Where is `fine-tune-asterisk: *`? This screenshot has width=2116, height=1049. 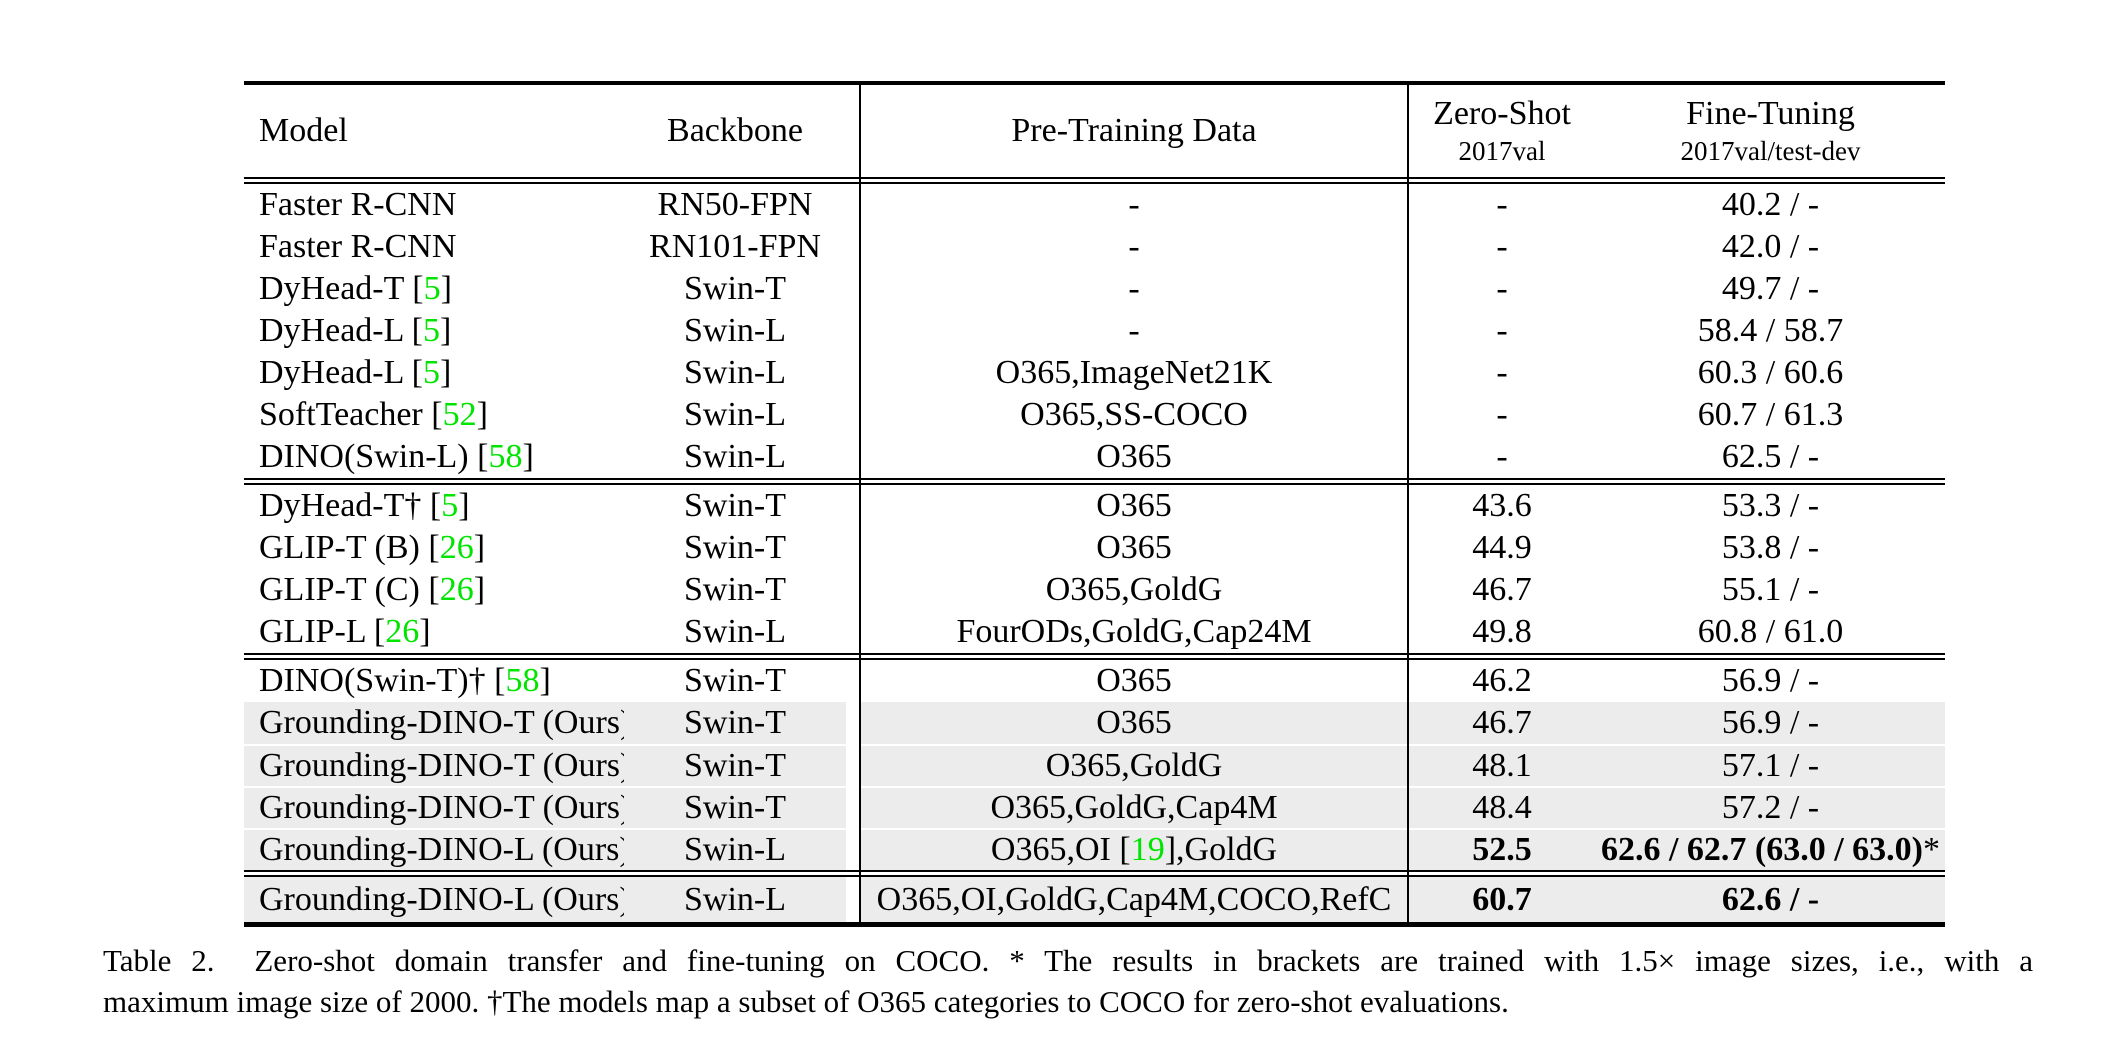 fine-tune-asterisk: * is located at coordinates (1932, 849).